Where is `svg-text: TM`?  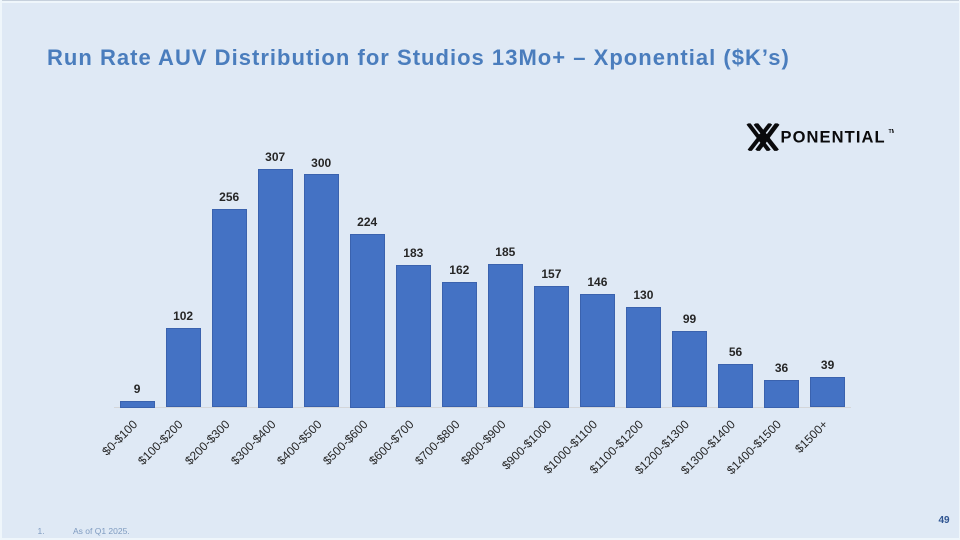 svg-text: TM is located at coordinates (892, 132).